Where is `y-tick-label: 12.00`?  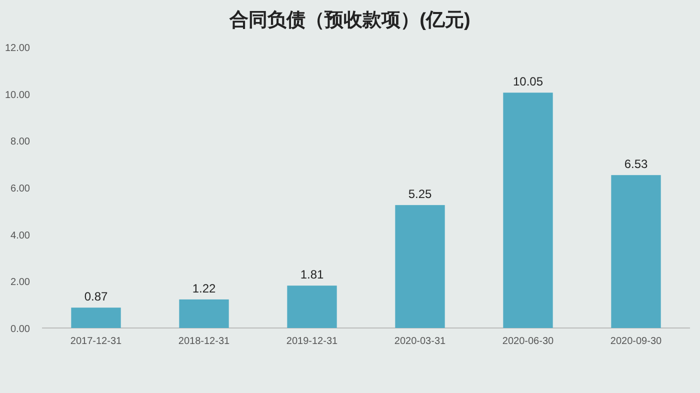
y-tick-label: 12.00 is located at coordinates (17, 48).